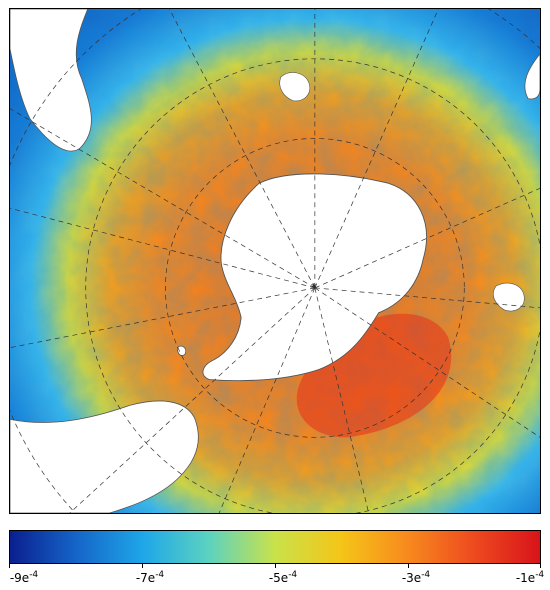 The height and width of the screenshot is (590, 550). What do you see at coordinates (314, 288) in the screenshot?
I see `south-pole-marker: *` at bounding box center [314, 288].